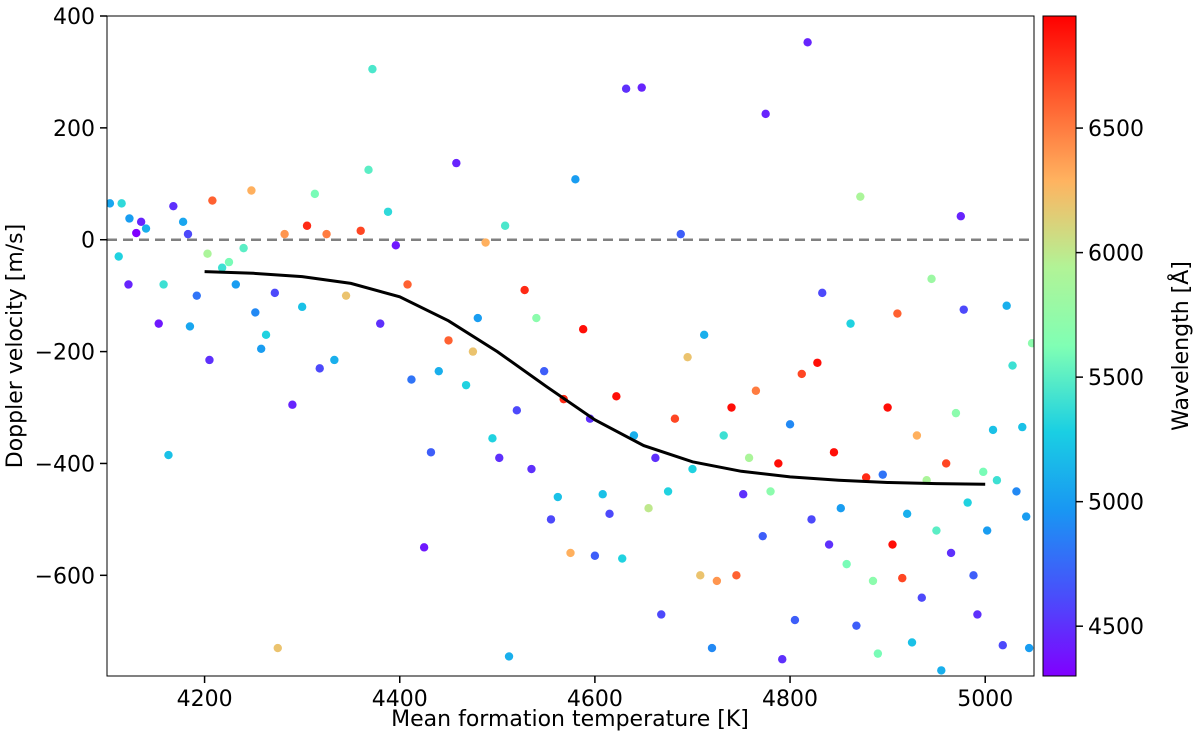 Image resolution: width=1200 pixels, height=736 pixels. What do you see at coordinates (88, 241) in the screenshot?
I see `y-tick-label: 0` at bounding box center [88, 241].